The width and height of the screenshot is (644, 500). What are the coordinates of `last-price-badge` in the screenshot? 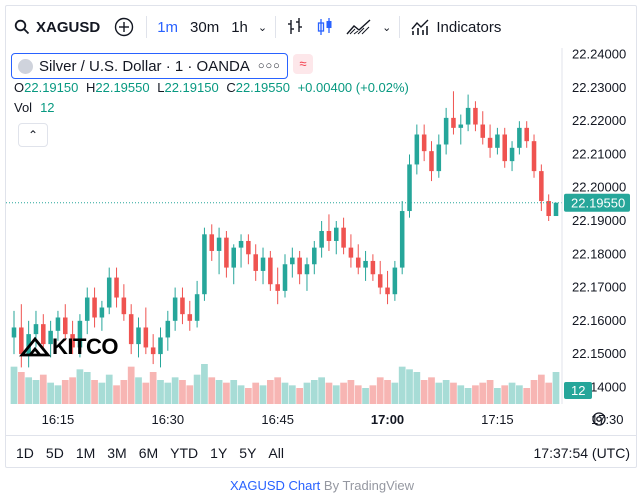 It's located at (597, 202).